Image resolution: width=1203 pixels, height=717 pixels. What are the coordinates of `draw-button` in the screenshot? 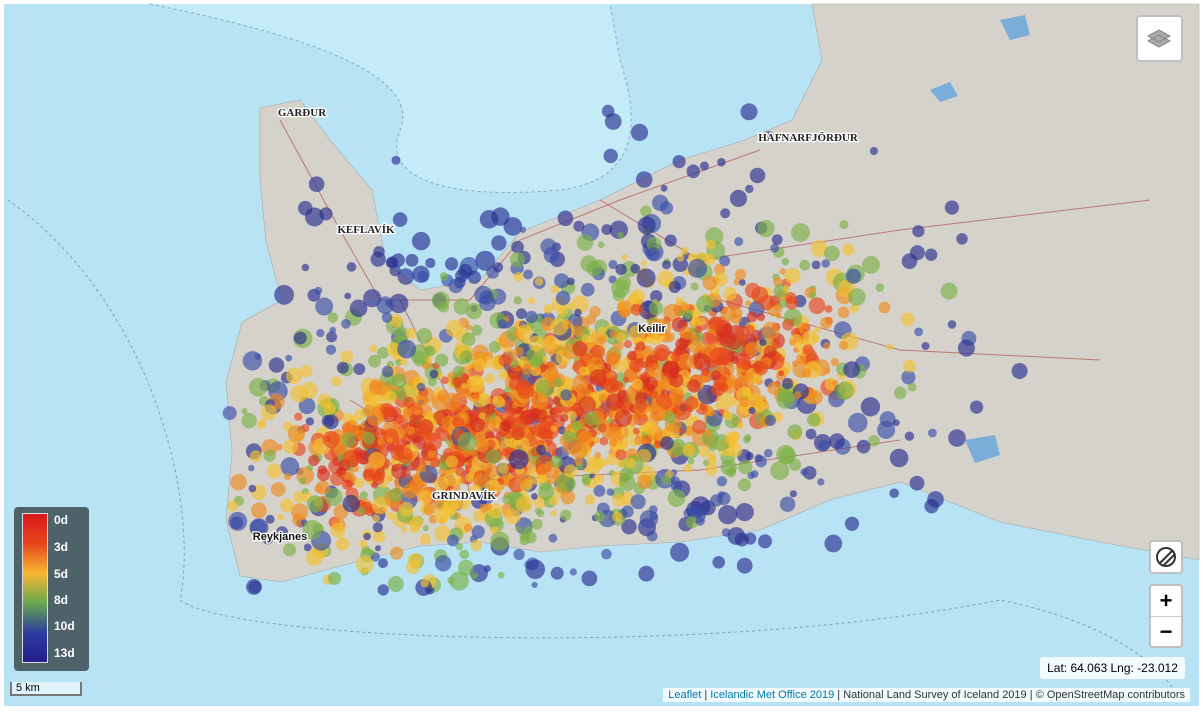 It's located at (1166, 557).